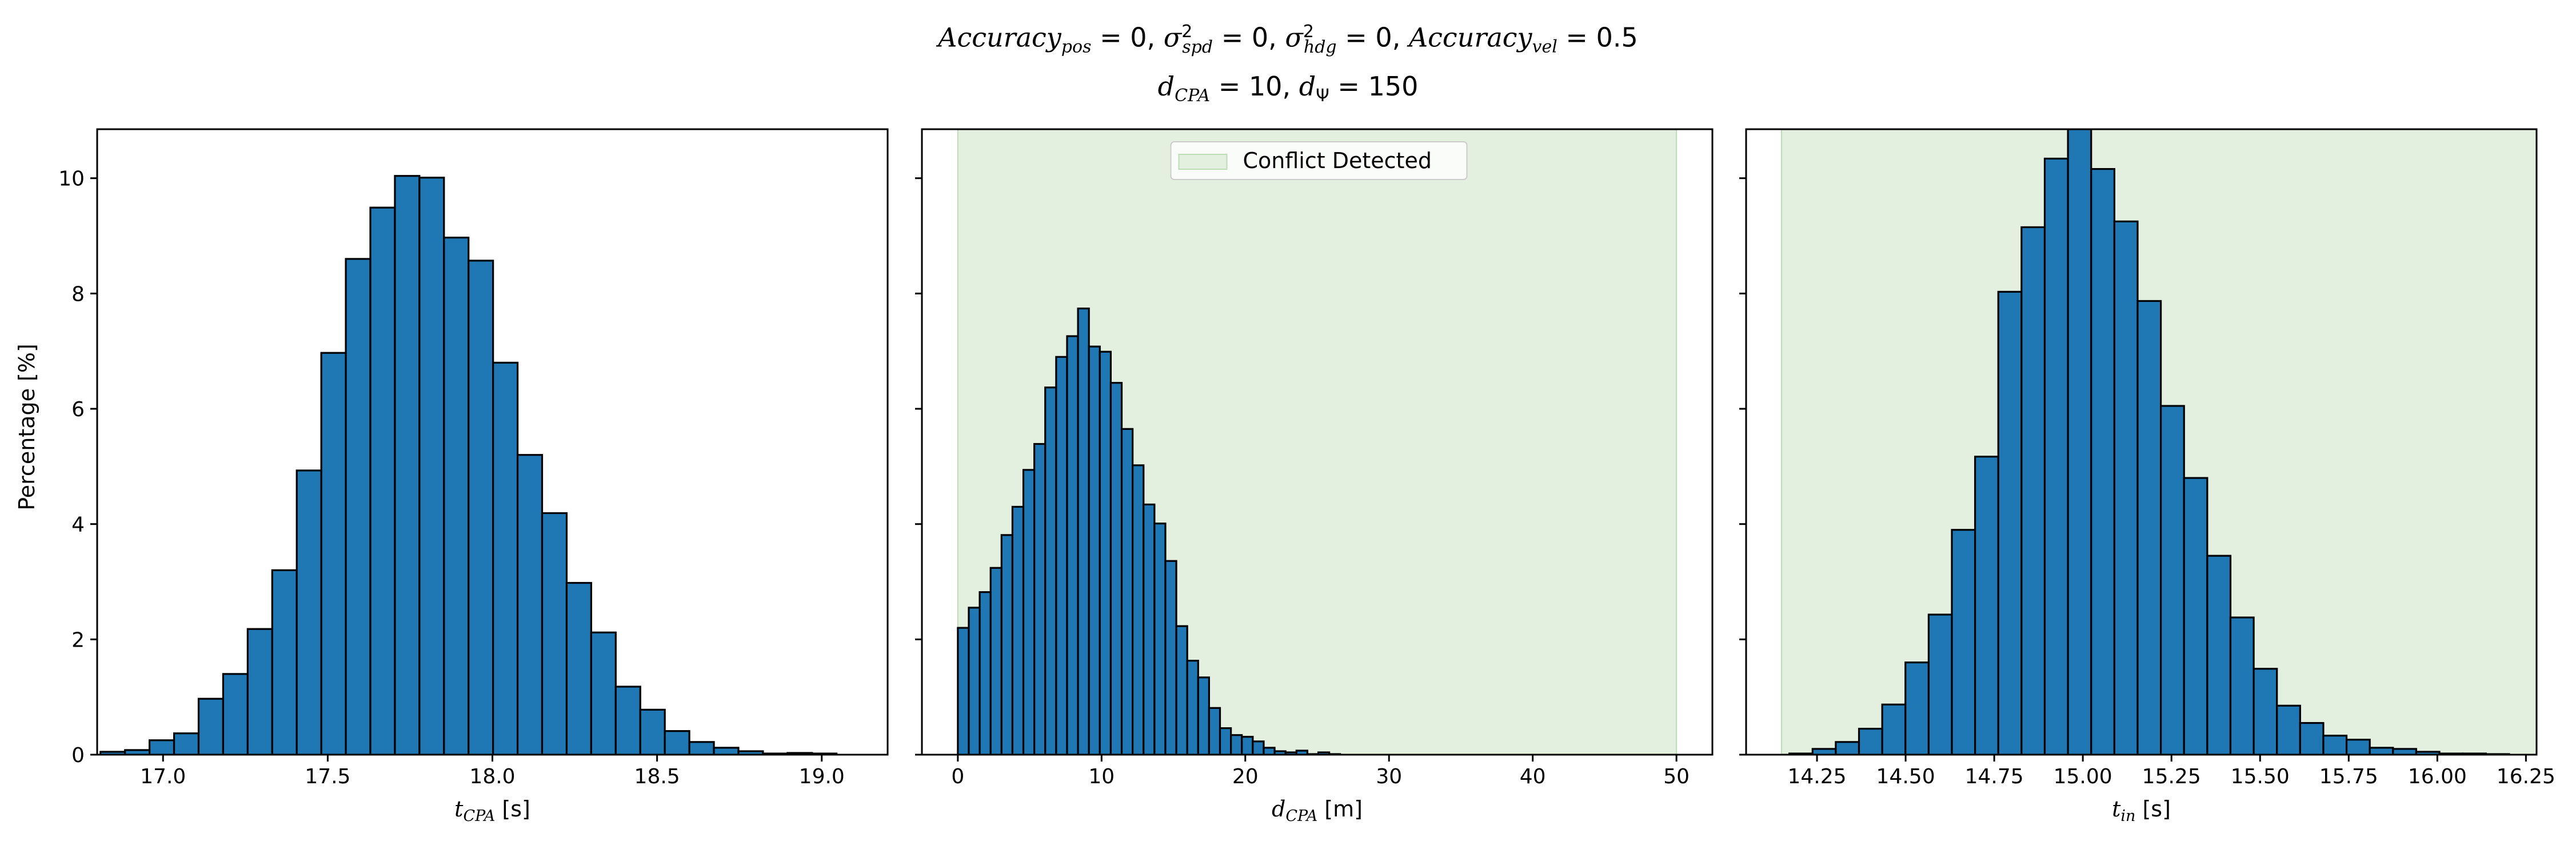 This screenshot has height=845, width=2576. Describe the element at coordinates (2141, 810) in the screenshot. I see `x-axis-label: tin [s]` at that location.